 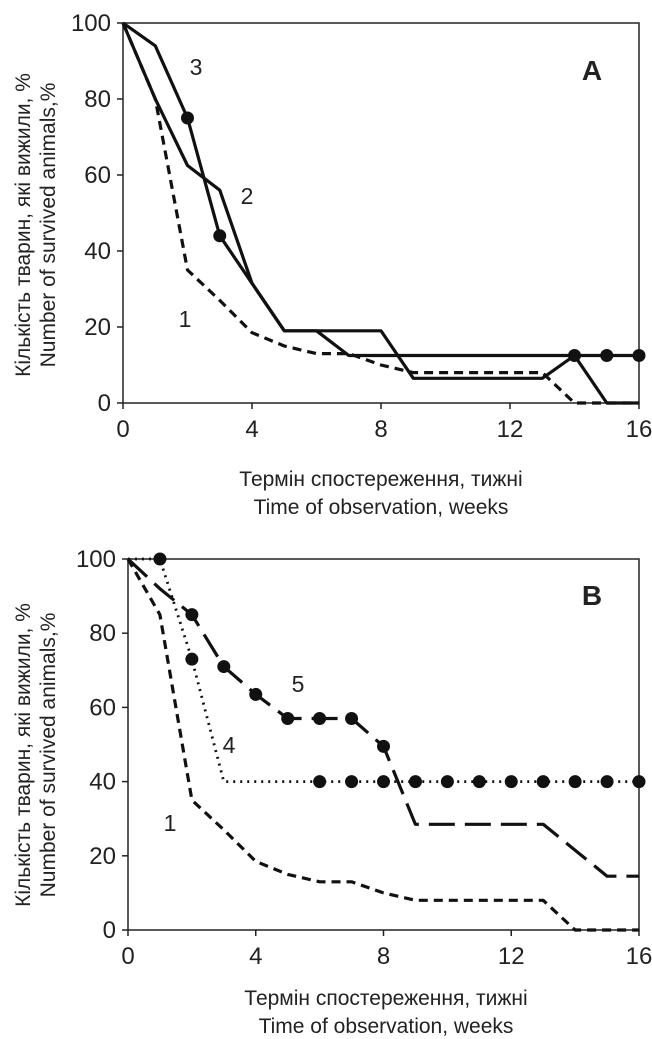 I want to click on panel-a-x-tick-label: 0, so click(x=122, y=429).